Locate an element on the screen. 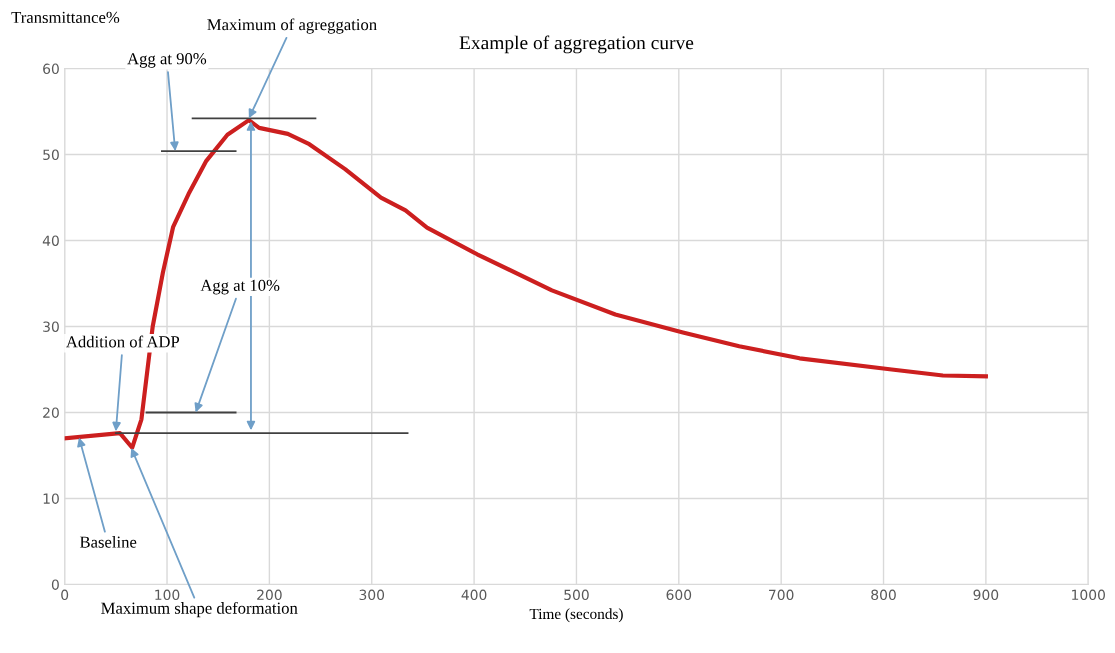 The width and height of the screenshot is (1115, 653). y-tick-label: 40 is located at coordinates (50, 240).